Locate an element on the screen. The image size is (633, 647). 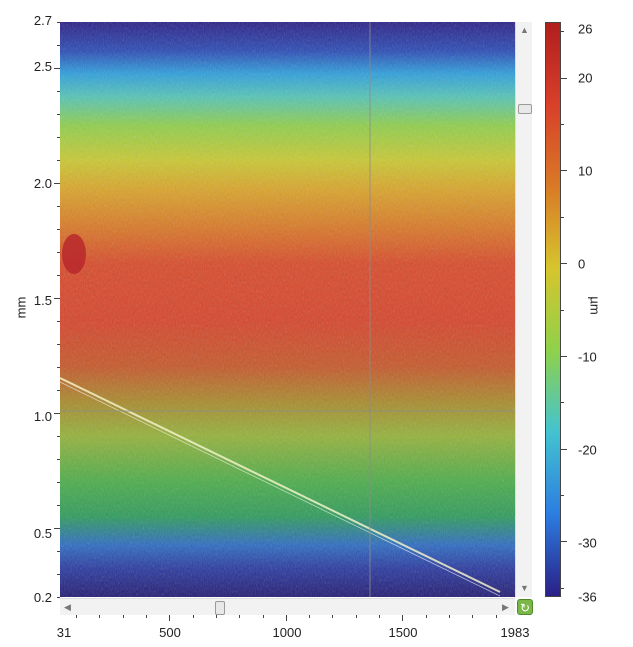
colorbar-tick-label: 10 is located at coordinates (585, 171).